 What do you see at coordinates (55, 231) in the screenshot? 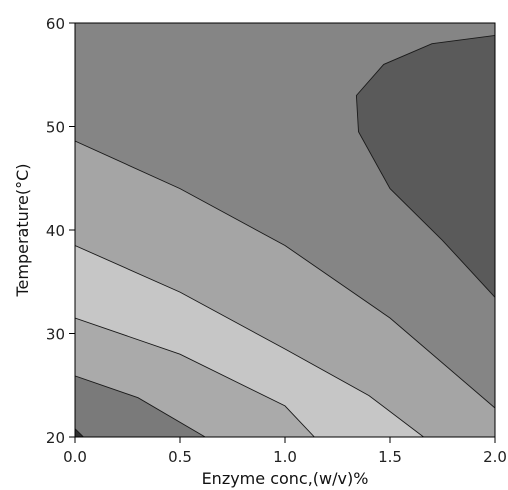
I see `y-tick-label: 40` at bounding box center [55, 231].